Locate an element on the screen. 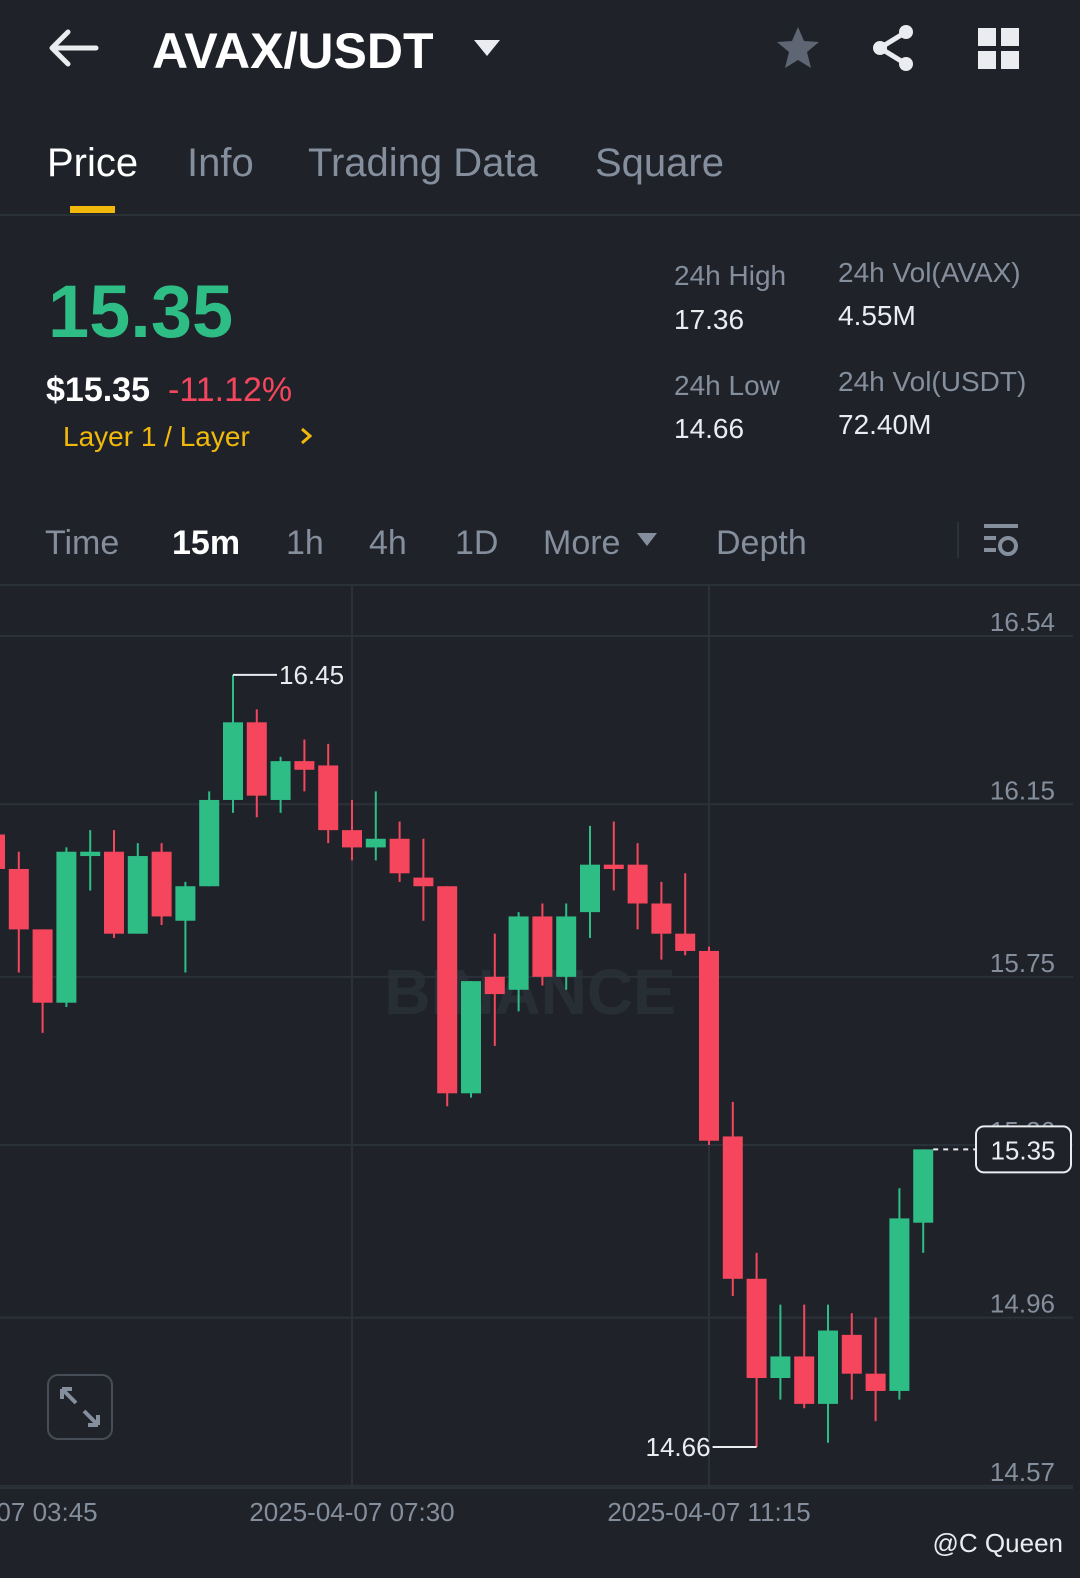  y-tick-label: 14.57 is located at coordinates (1022, 1472).